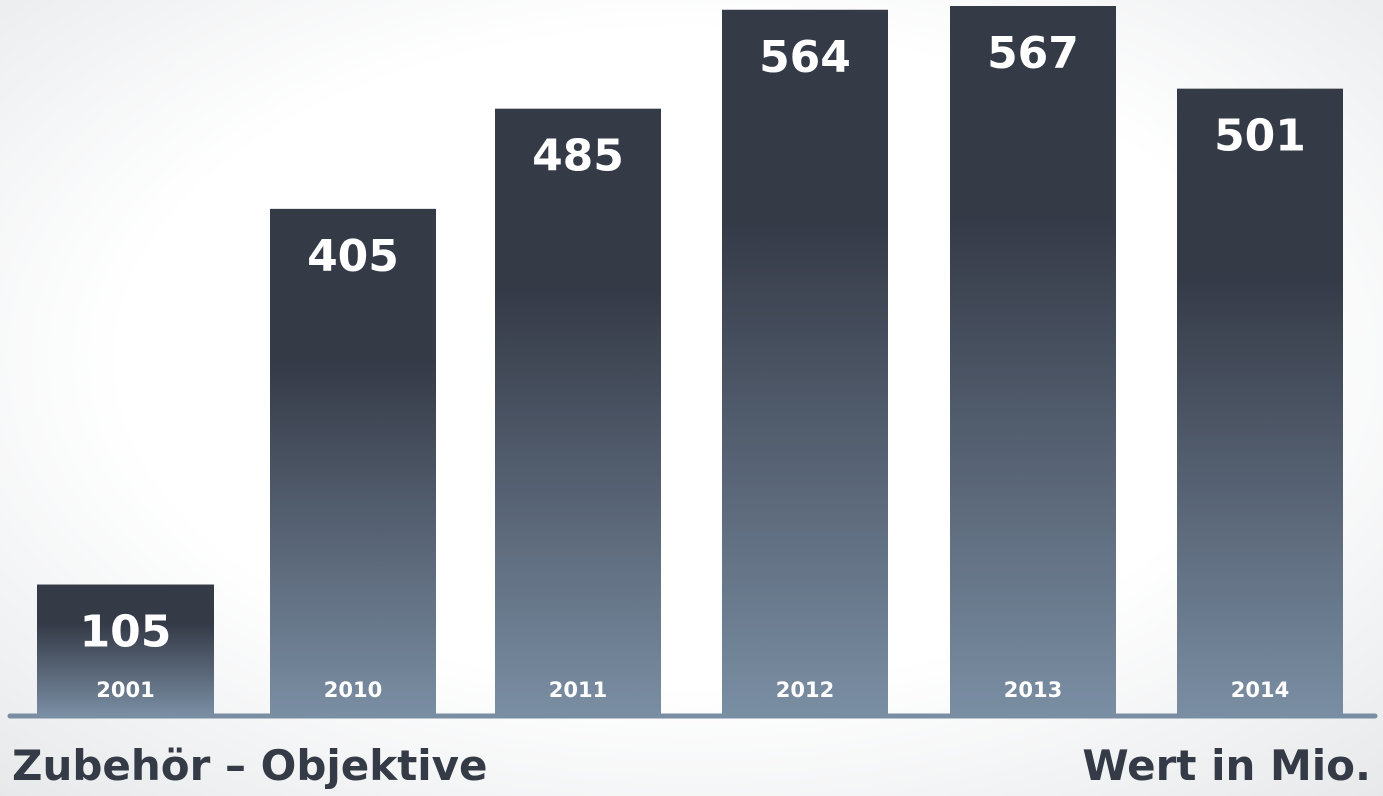 This screenshot has width=1383, height=796. Describe the element at coordinates (1033, 690) in the screenshot. I see `x-tick-label: 2013` at that location.